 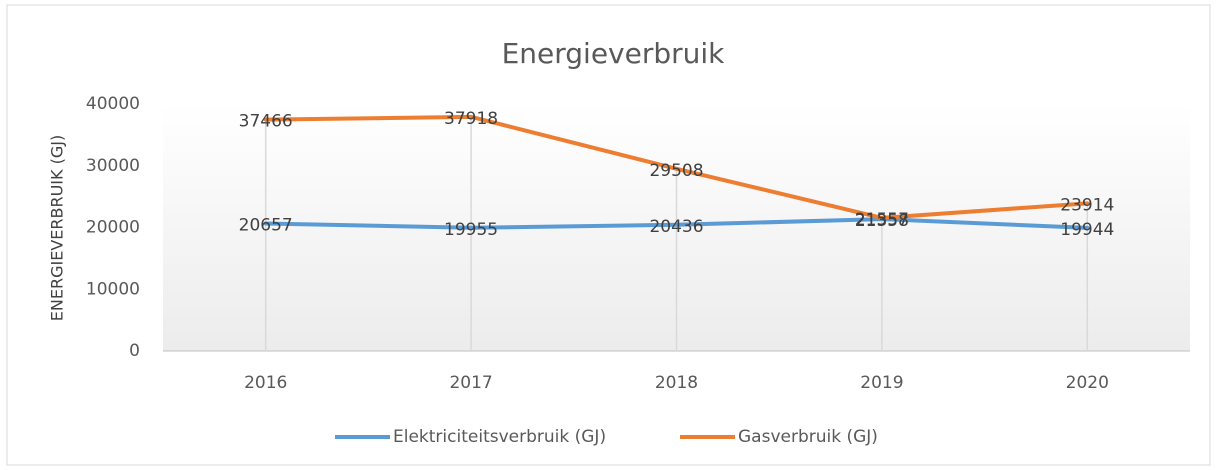 I want to click on y-tick-label: 20000, so click(x=113, y=228).